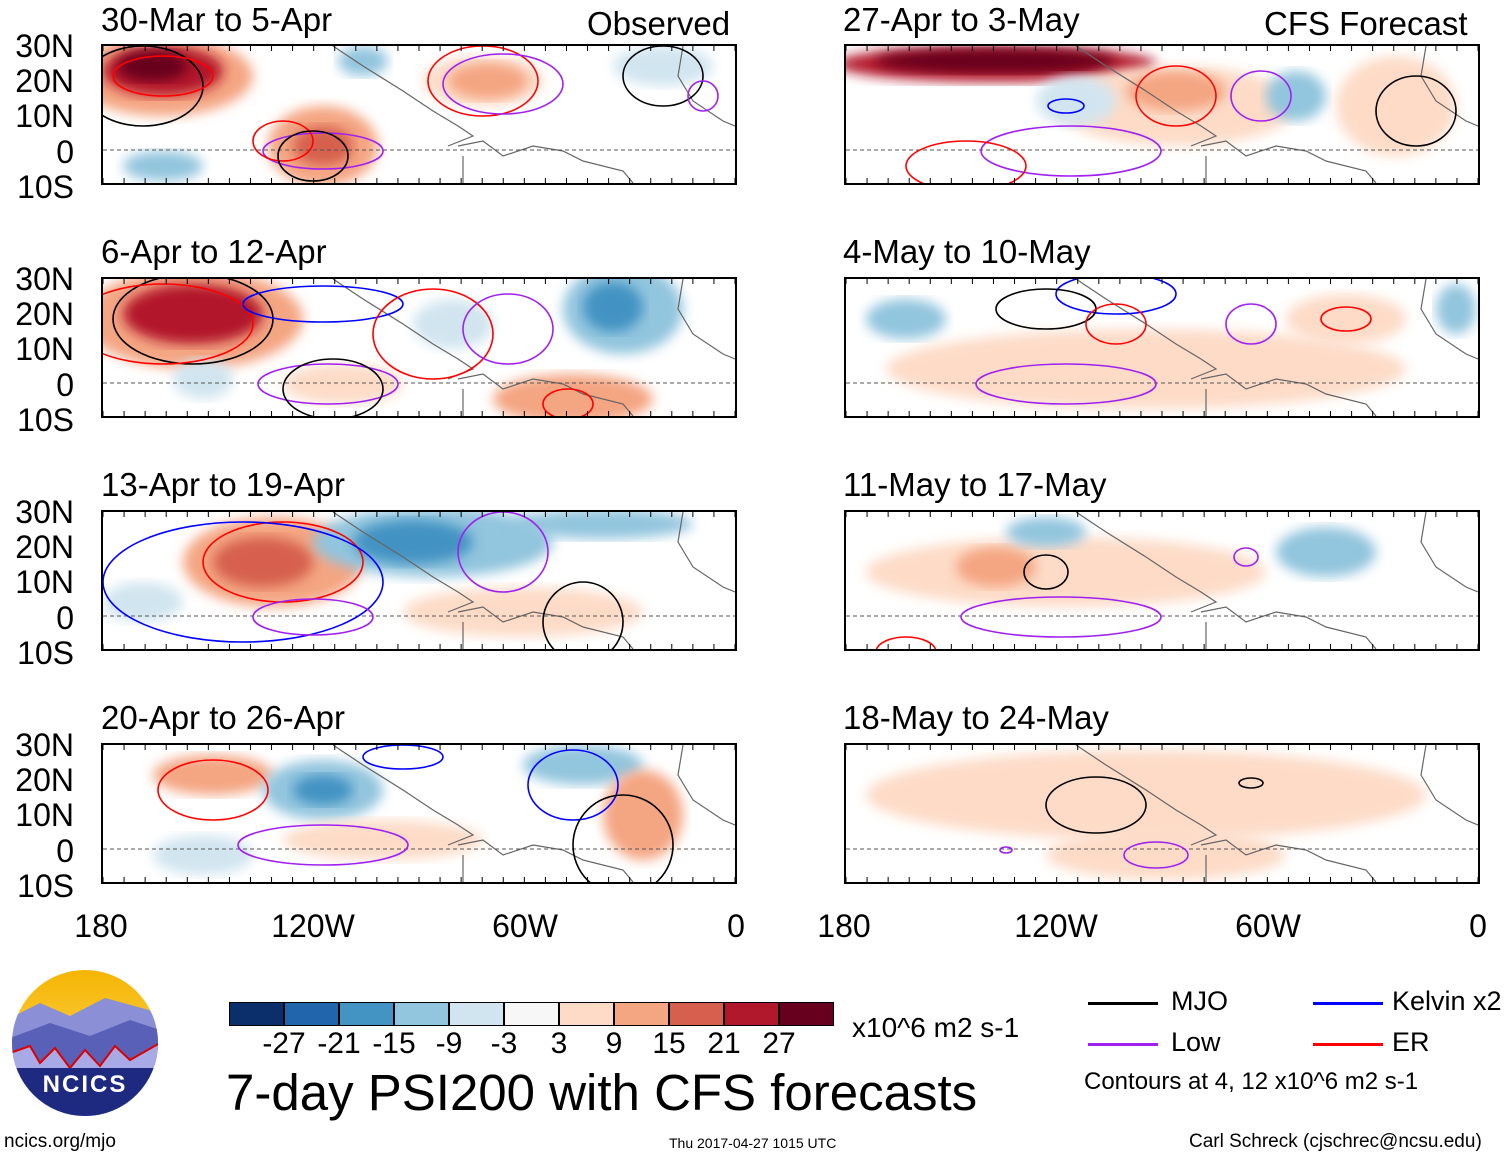 The image size is (1510, 1158). Describe the element at coordinates (60, 1141) in the screenshot. I see `footer-url: ncics.org/mjo` at that location.